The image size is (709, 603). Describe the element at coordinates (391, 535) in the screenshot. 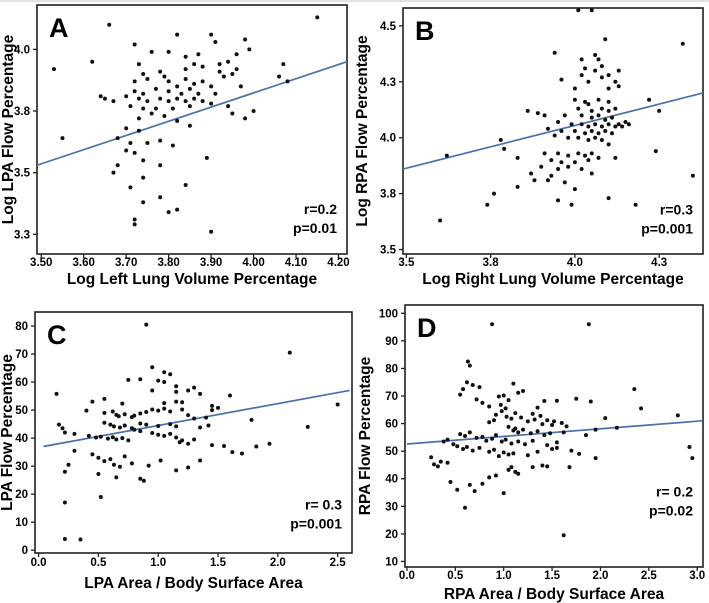

I see `y-tick-label: 20` at that location.